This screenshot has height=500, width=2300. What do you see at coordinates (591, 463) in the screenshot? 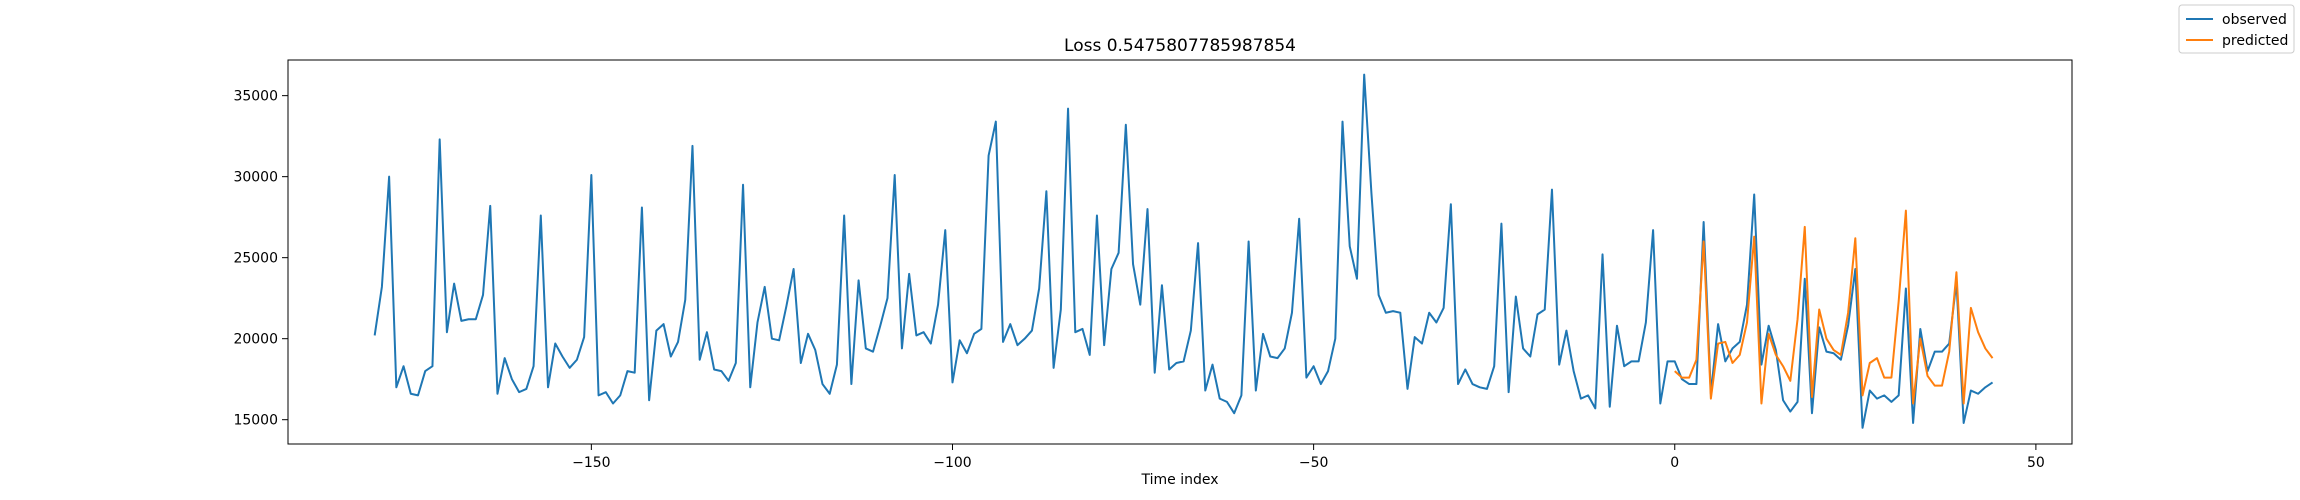
I see `x-tick-label: −150` at bounding box center [591, 463].